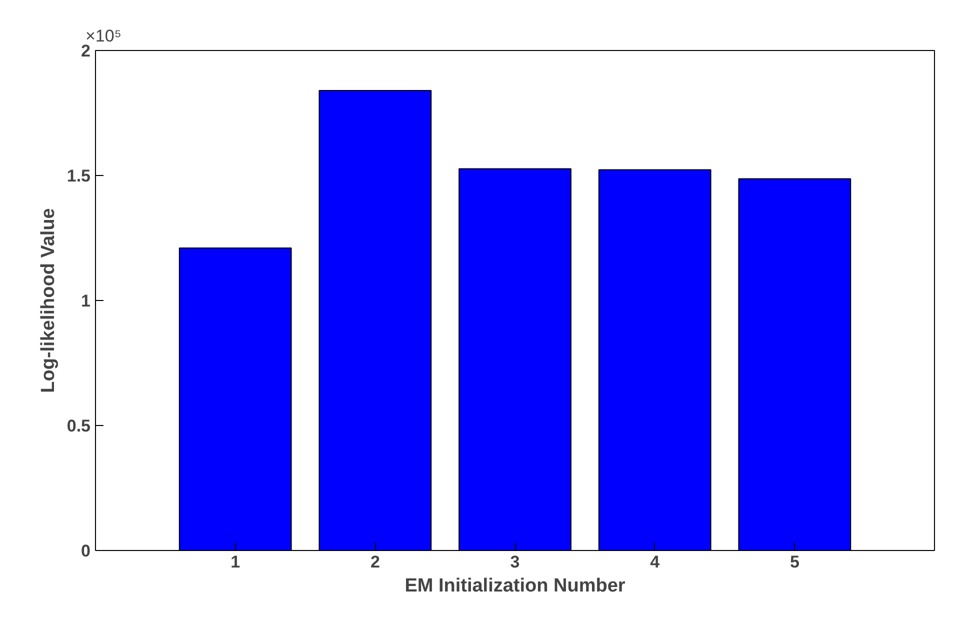 The width and height of the screenshot is (974, 620). I want to click on y-tick-label: 0.5, so click(78, 426).